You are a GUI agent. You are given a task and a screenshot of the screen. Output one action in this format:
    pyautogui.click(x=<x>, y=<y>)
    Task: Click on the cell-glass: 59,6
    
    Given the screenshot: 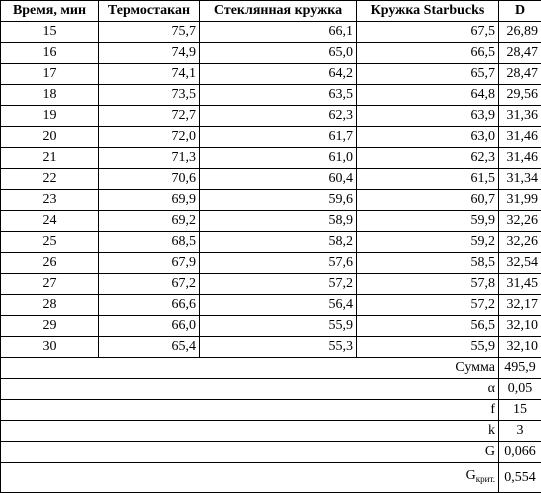 What is the action you would take?
    pyautogui.click(x=278, y=200)
    